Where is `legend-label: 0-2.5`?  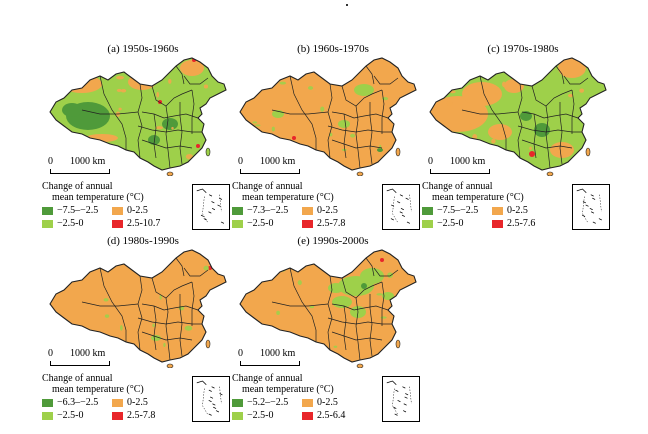 legend-label: 0-2.5 is located at coordinates (327, 402).